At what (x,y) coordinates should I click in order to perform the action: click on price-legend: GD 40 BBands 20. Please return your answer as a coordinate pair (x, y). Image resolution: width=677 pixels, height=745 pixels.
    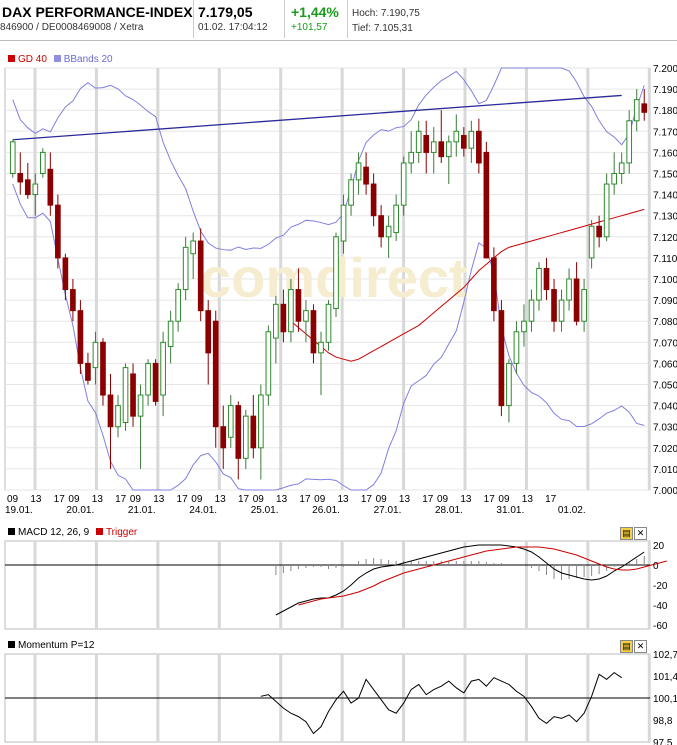
    Looking at the image, I should click on (58, 60).